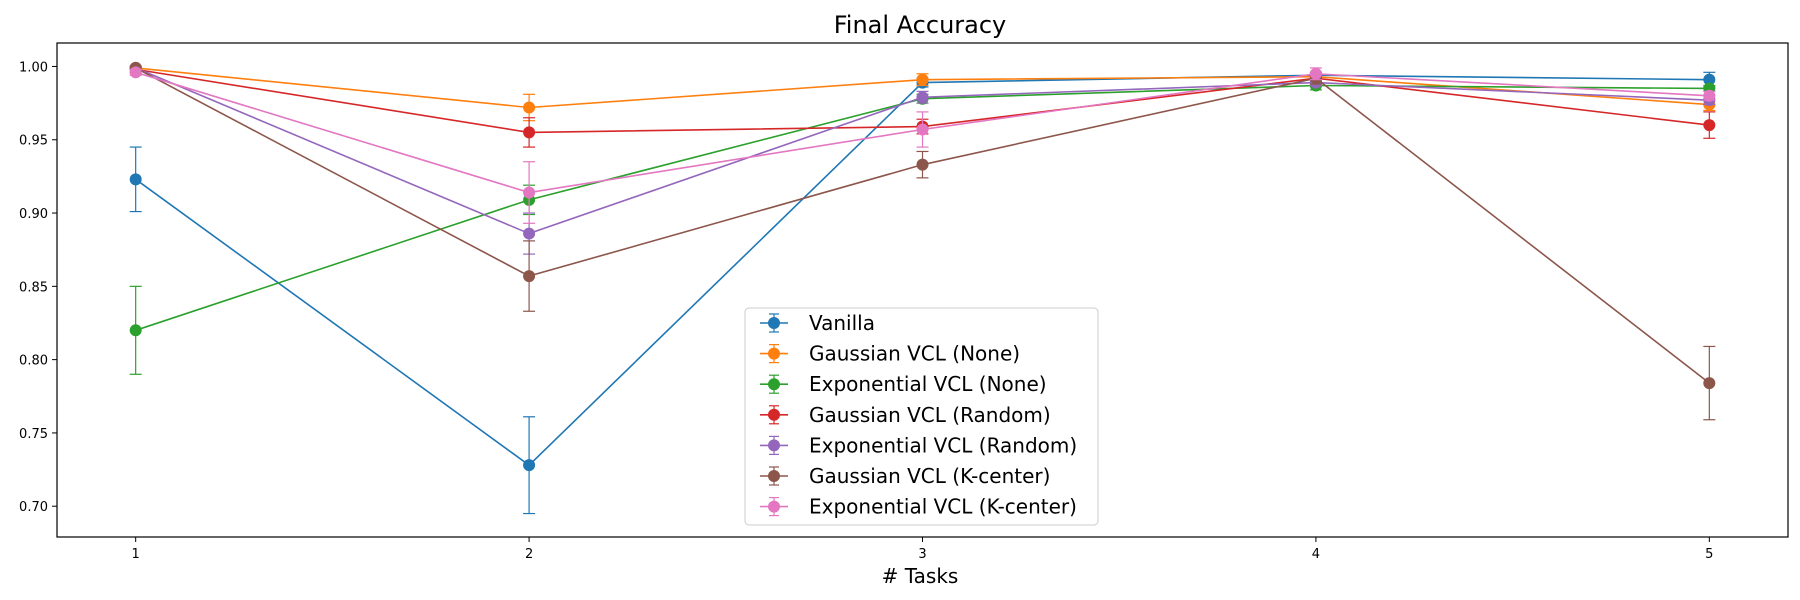 The height and width of the screenshot is (600, 1800). Describe the element at coordinates (136, 554) in the screenshot. I see `x-tick-label: 1` at that location.